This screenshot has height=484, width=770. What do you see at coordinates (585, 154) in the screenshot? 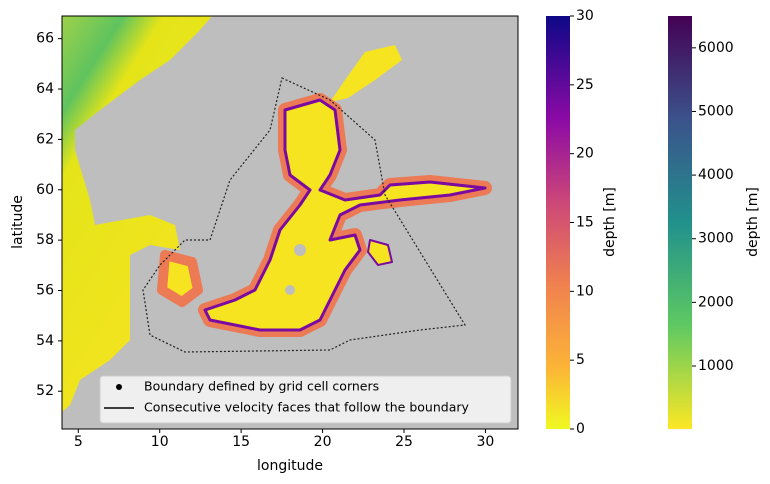
I see `colorbar-tick-label: 20` at bounding box center [585, 154].